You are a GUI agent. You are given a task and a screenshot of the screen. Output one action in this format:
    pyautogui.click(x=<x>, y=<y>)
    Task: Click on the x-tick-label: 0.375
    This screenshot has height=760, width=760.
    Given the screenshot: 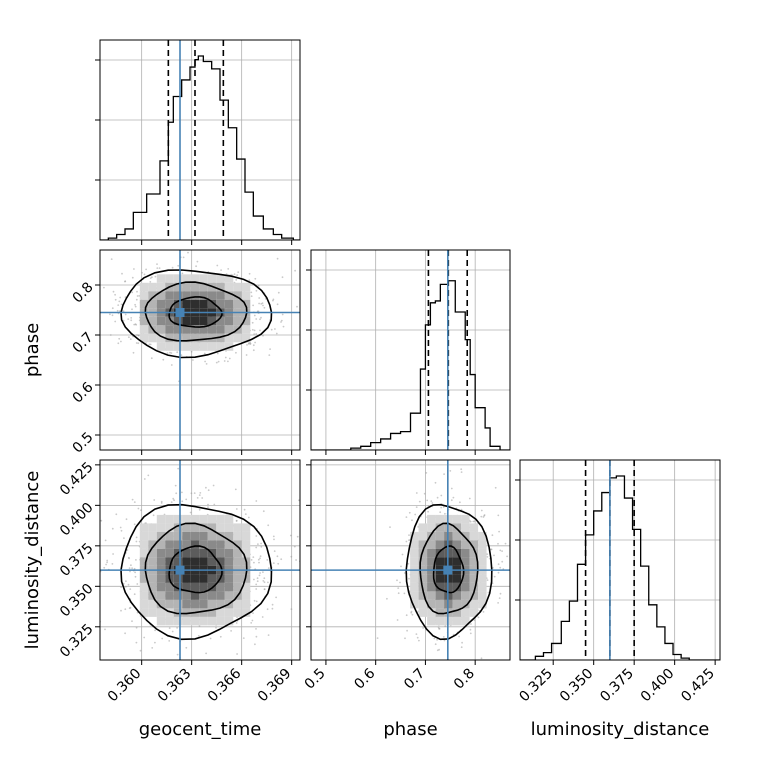 What is the action you would take?
    pyautogui.click(x=617, y=686)
    